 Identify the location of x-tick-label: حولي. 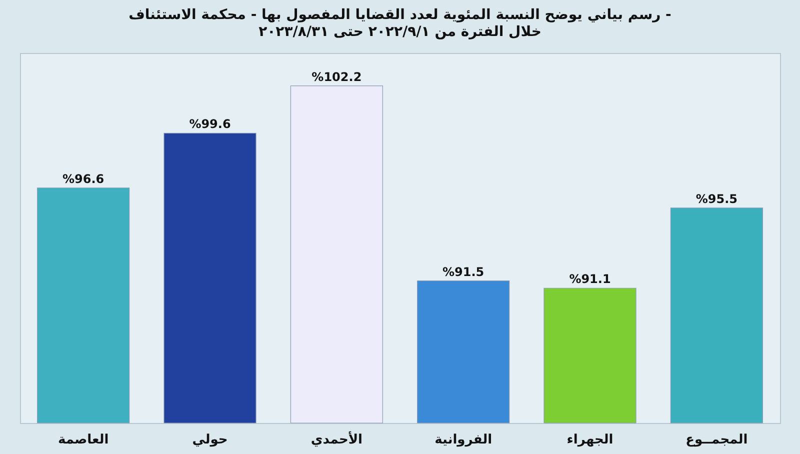
(210, 440).